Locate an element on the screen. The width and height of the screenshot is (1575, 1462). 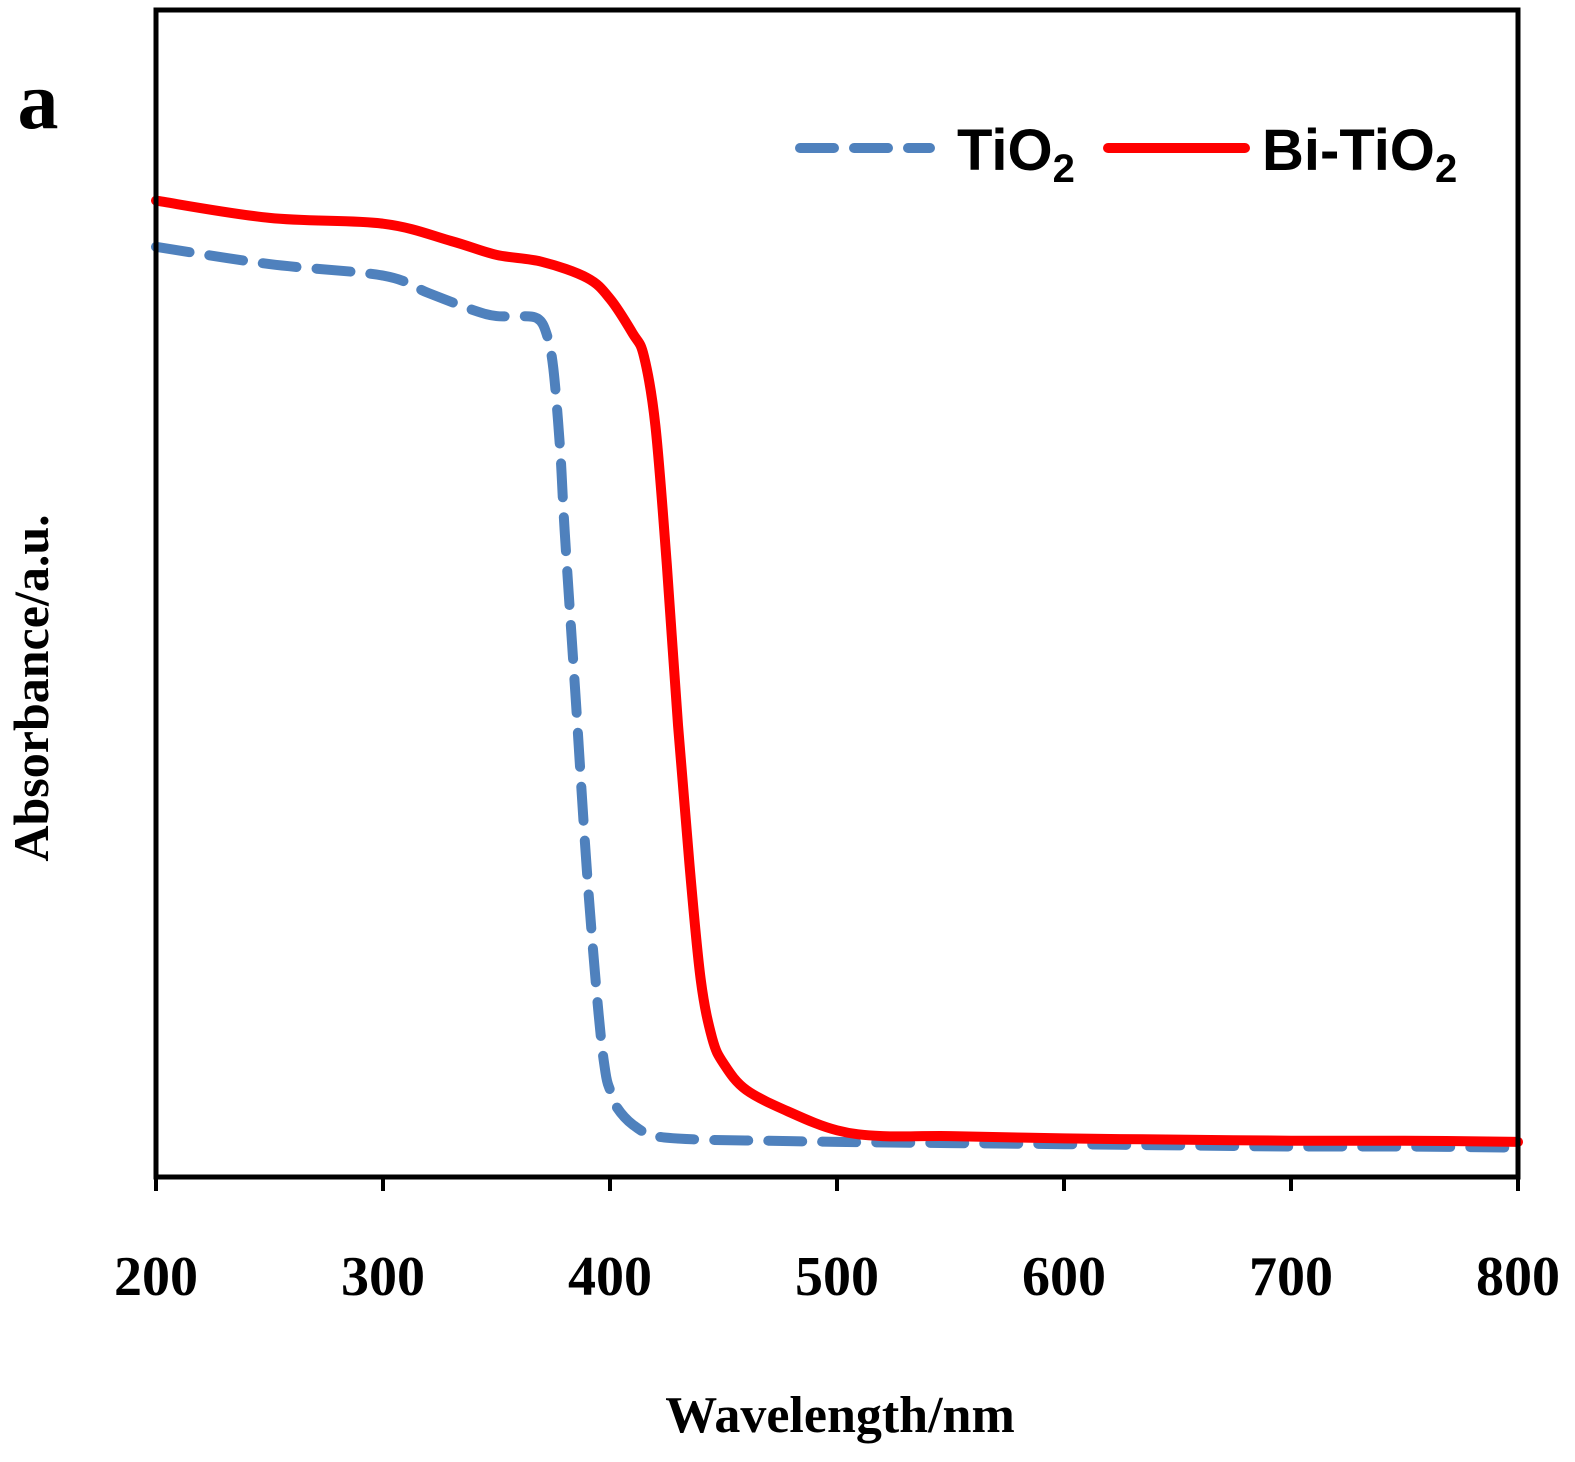
legend: TiO2 Bi-TiO2 is located at coordinates (1126, 154).